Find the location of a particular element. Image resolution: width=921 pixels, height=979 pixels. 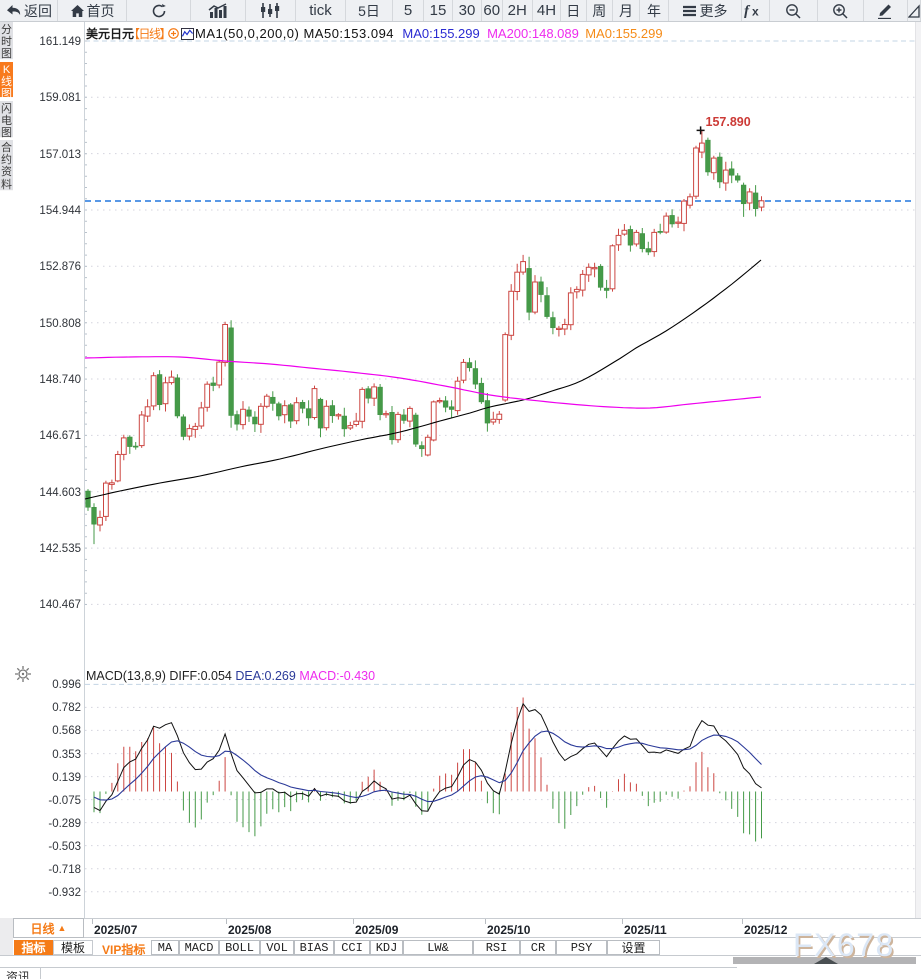

svg-text: -0.289 is located at coordinates (64, 824).